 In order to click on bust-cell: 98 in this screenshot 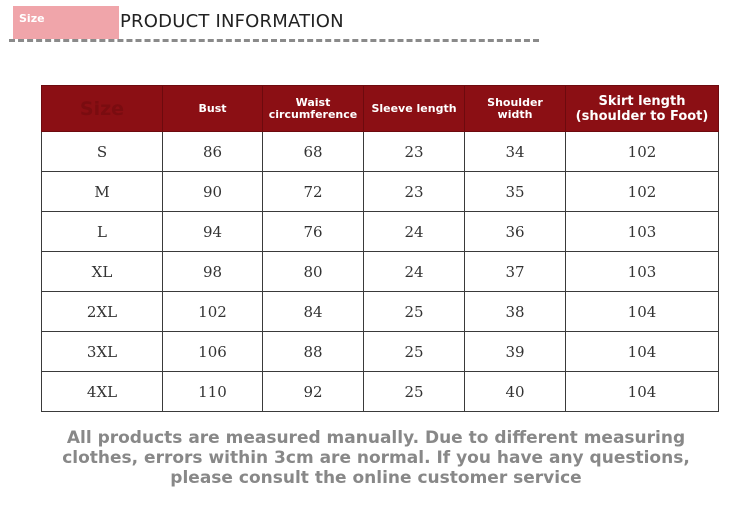, I will do `click(212, 271)`.